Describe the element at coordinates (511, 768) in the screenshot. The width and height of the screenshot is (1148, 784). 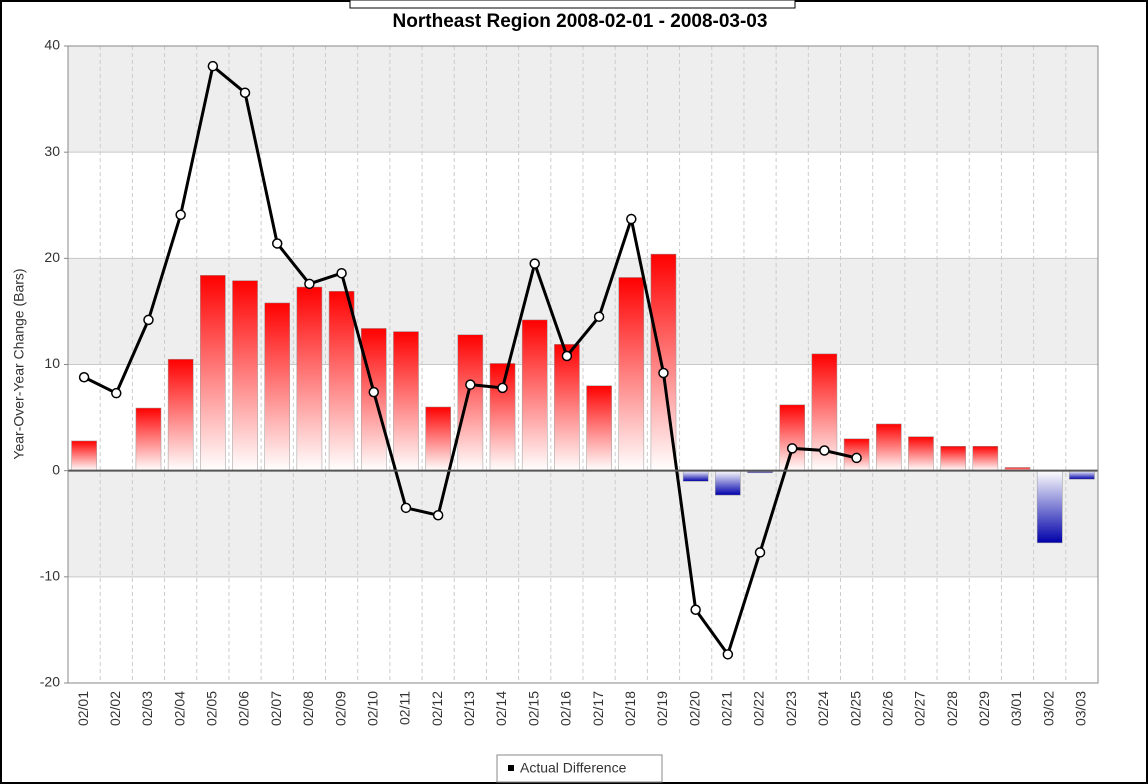
I see `legend-swatch` at that location.